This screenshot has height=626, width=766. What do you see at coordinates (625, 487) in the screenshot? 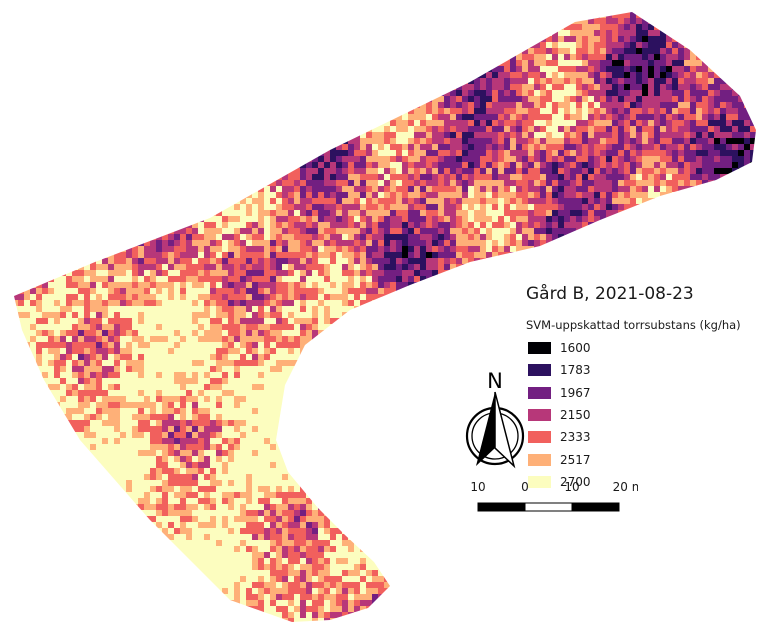
I see `scale-label: 20 m` at bounding box center [625, 487].